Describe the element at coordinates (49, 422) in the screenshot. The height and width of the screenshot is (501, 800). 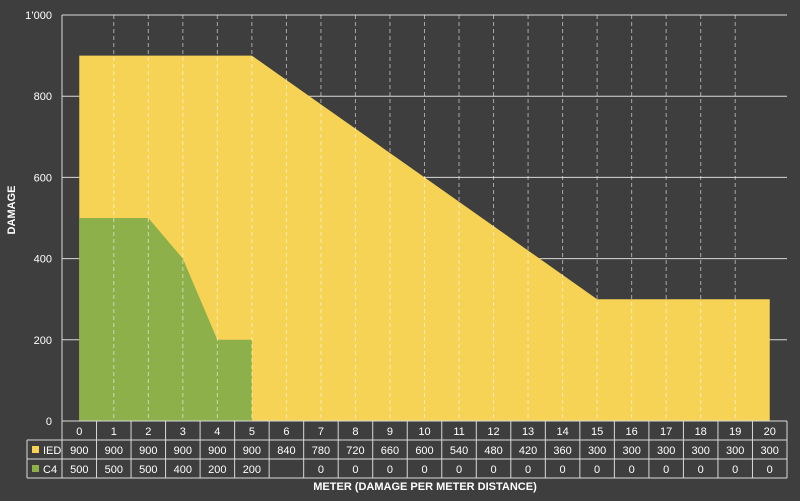
I see `y-tick-label: 0` at that location.